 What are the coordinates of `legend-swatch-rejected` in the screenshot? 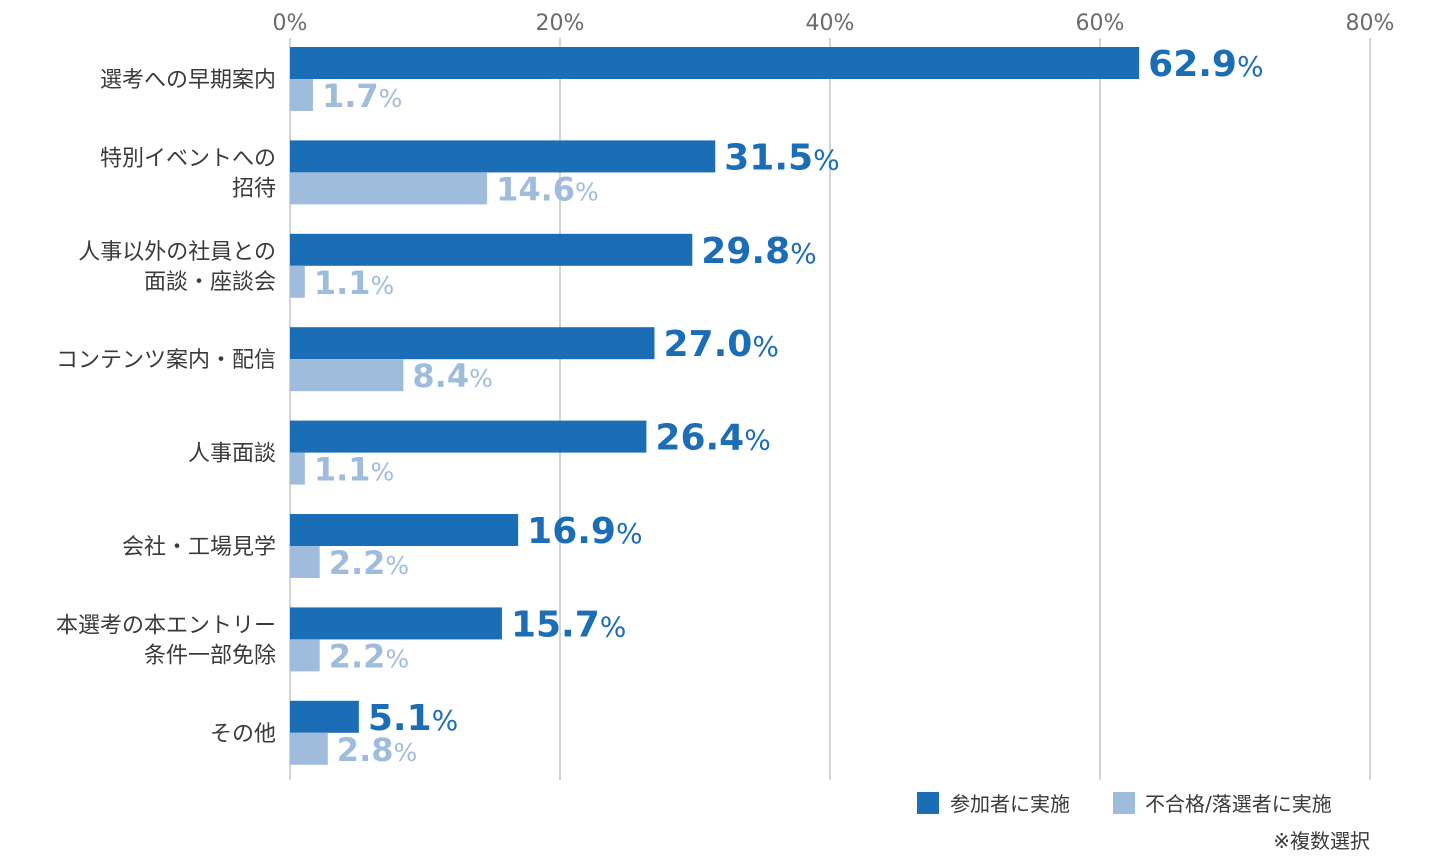 It's located at (1124, 803).